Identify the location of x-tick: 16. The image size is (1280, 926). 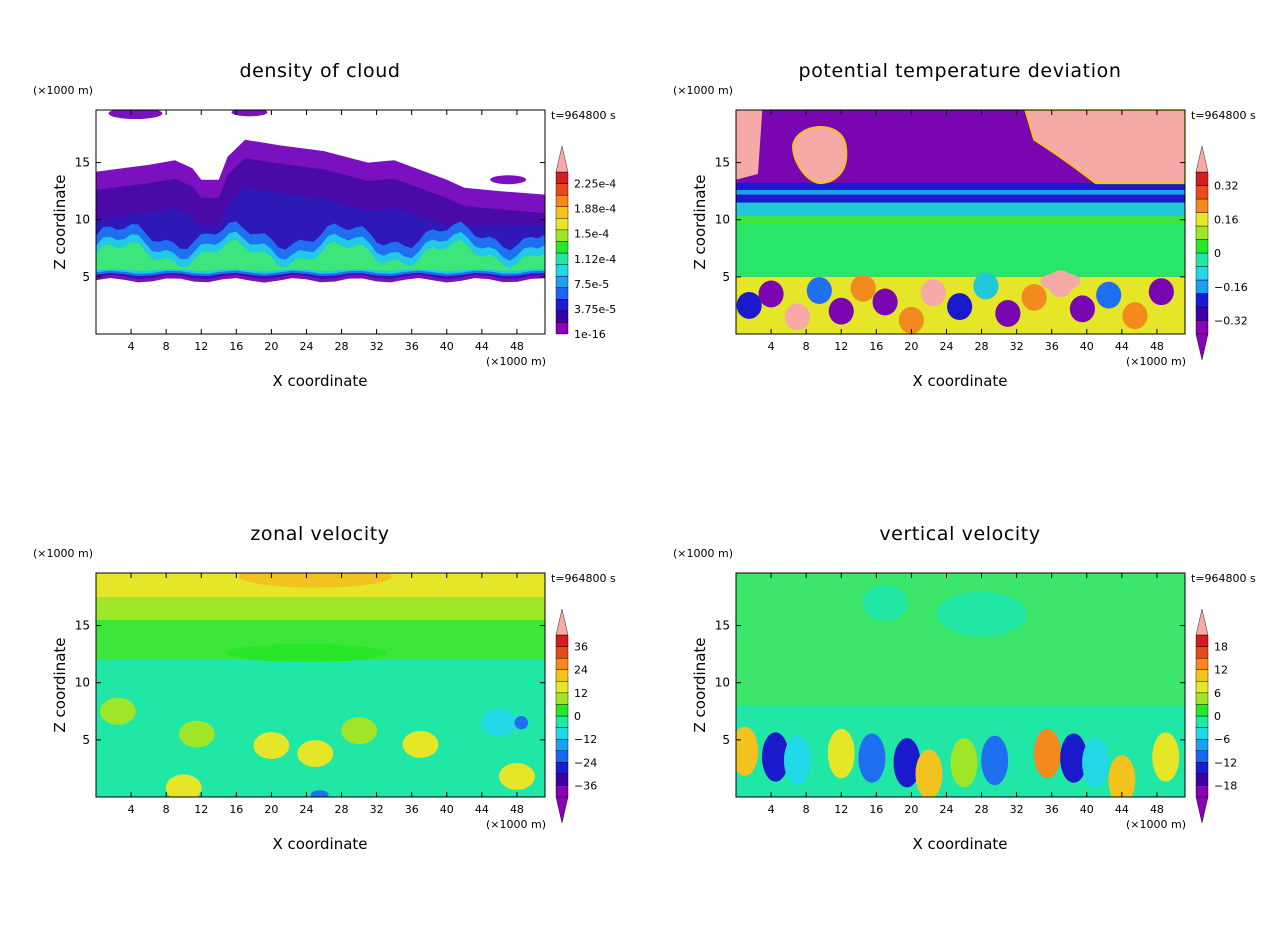
(236, 694).